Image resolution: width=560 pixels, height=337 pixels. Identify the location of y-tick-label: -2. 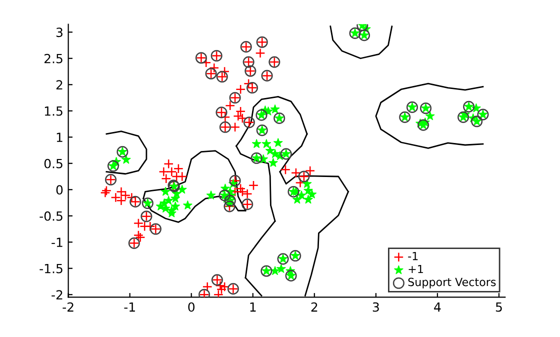
(57, 295).